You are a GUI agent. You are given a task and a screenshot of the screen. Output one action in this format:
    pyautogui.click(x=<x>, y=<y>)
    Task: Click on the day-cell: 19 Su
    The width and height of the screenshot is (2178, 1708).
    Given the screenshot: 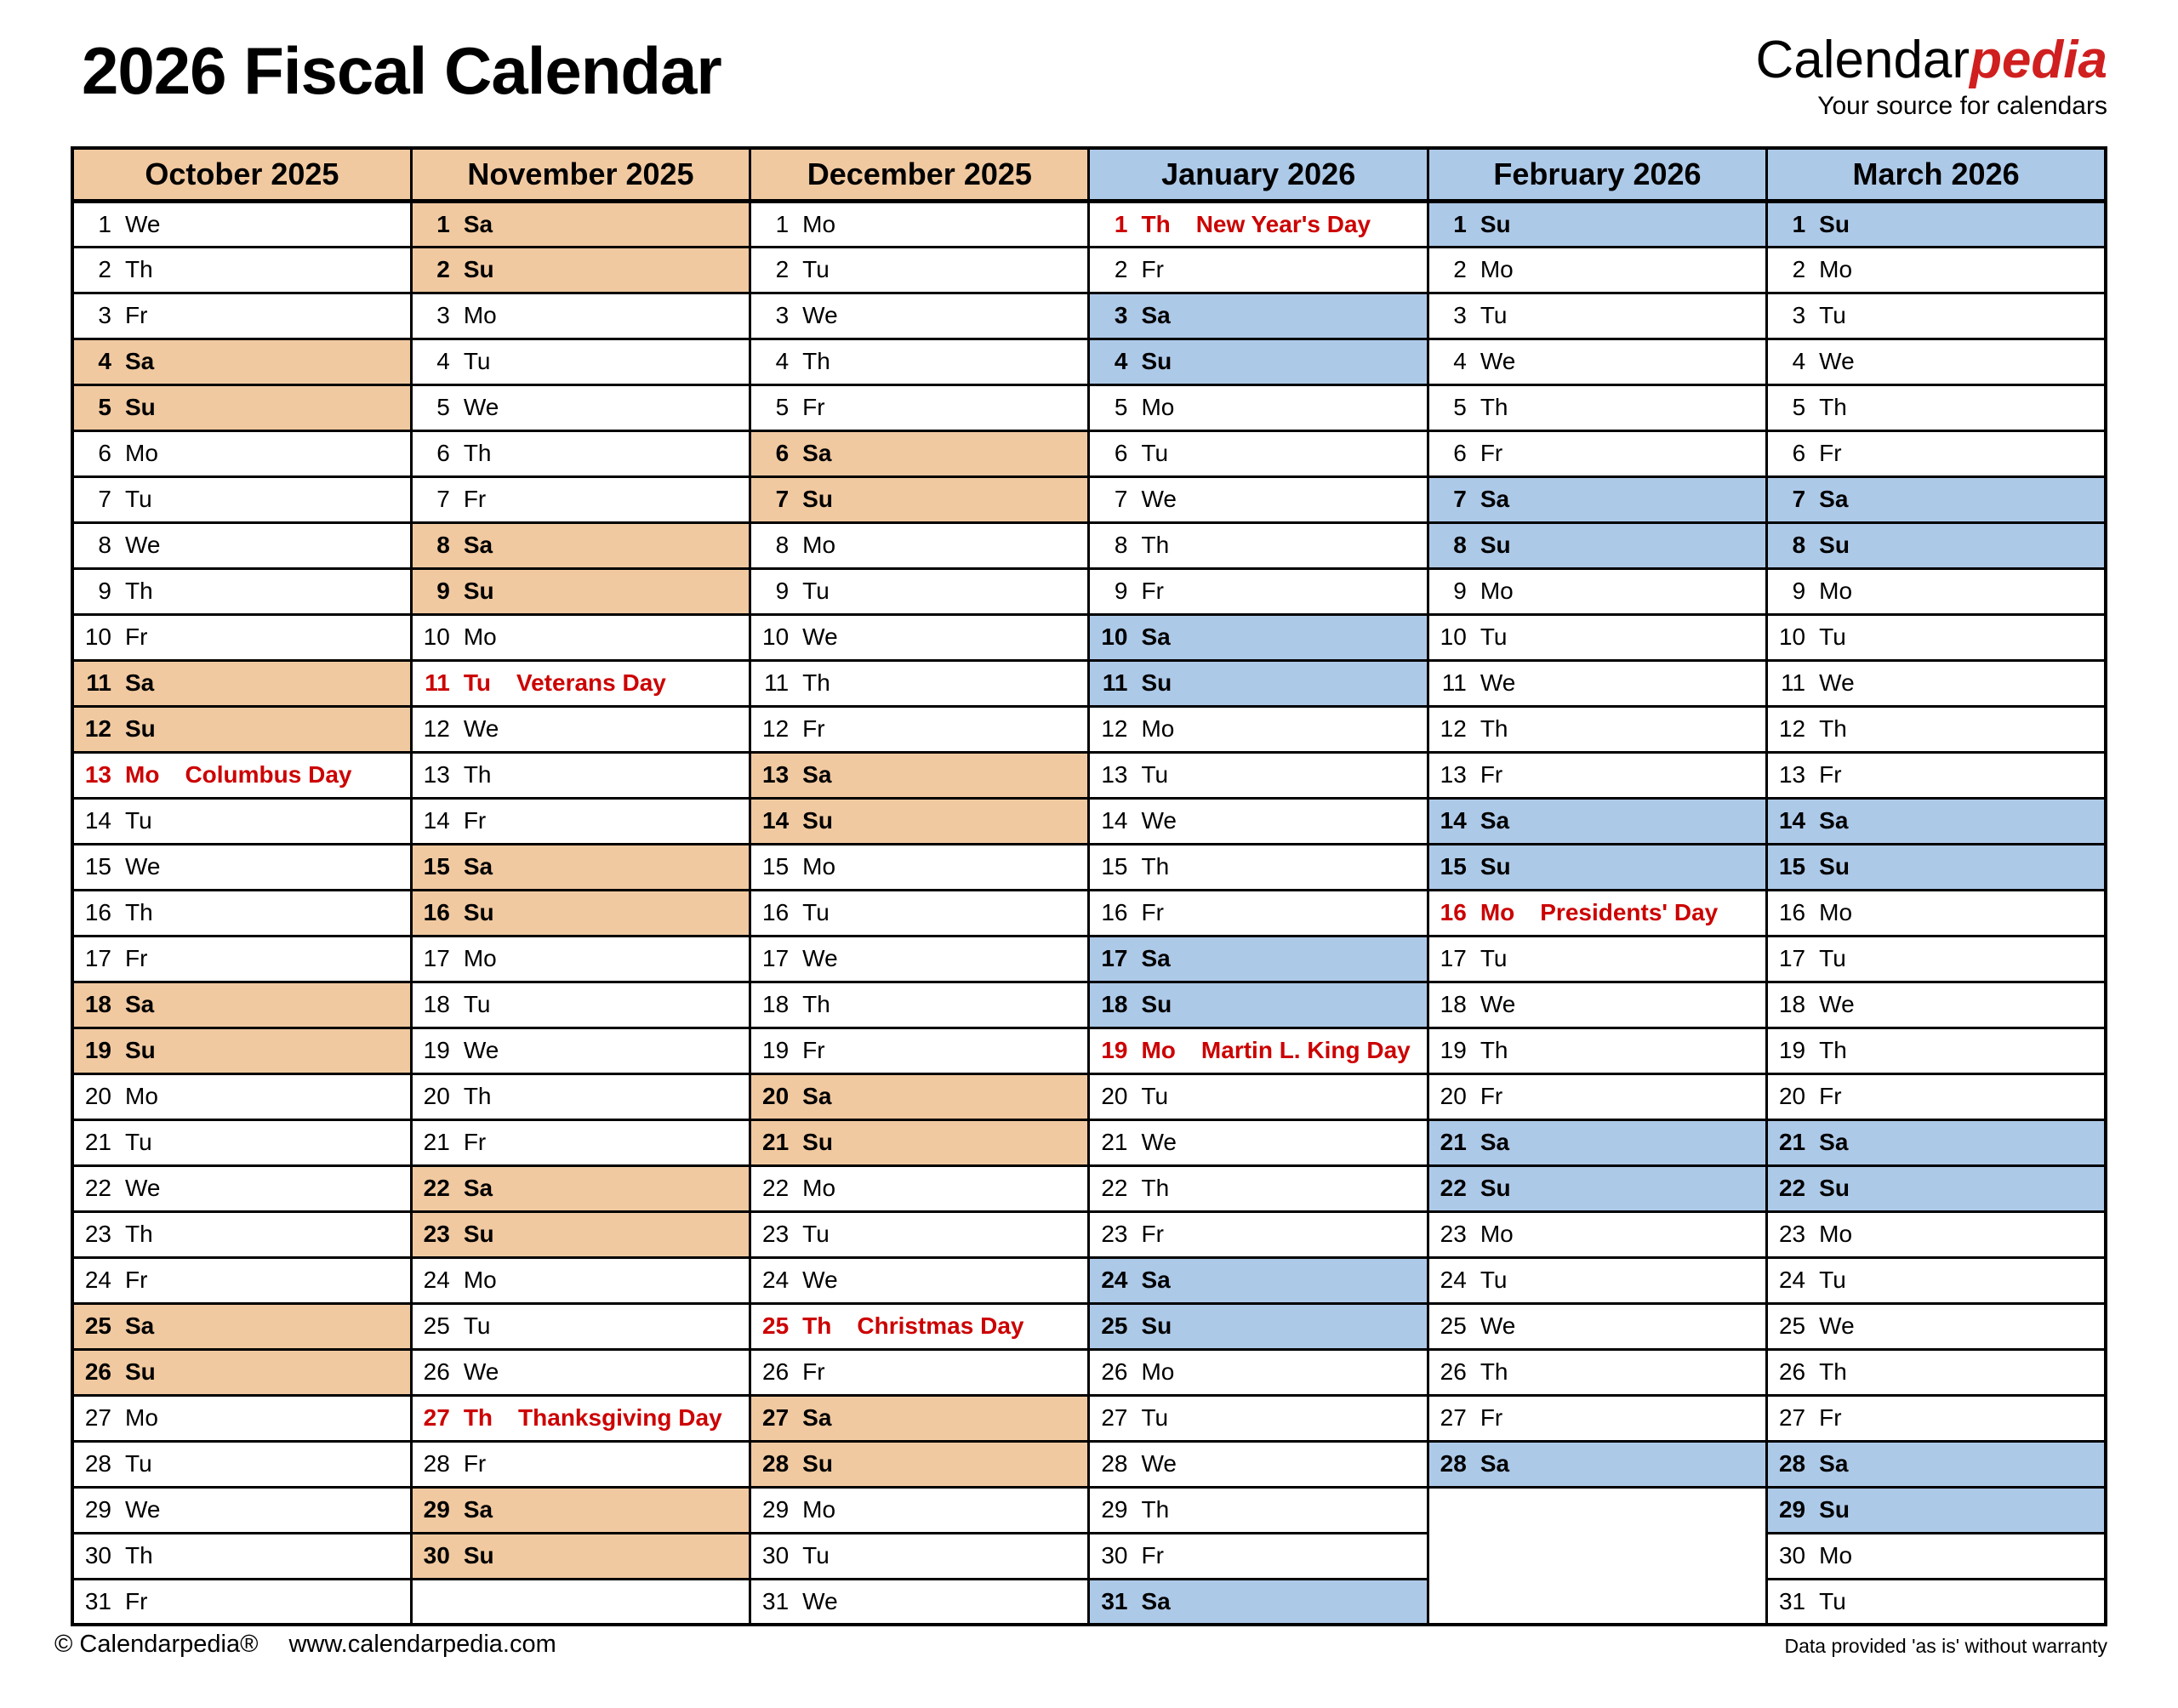 What is the action you would take?
    pyautogui.click(x=242, y=1050)
    